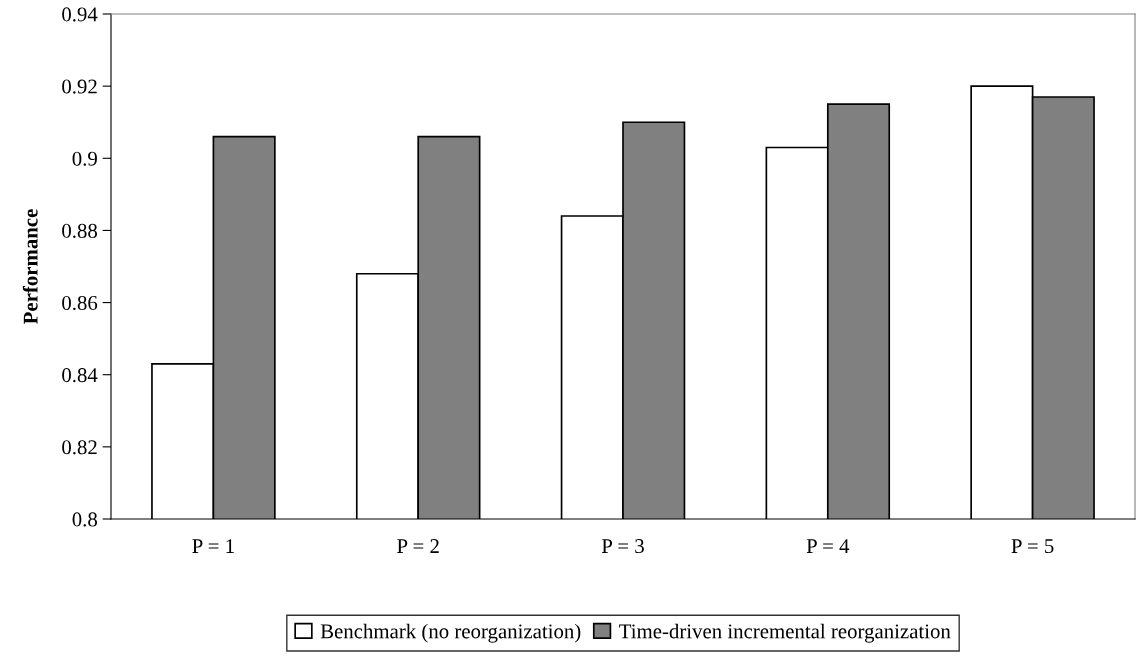  What do you see at coordinates (79, 447) in the screenshot?
I see `y-tick-label: 0.82` at bounding box center [79, 447].